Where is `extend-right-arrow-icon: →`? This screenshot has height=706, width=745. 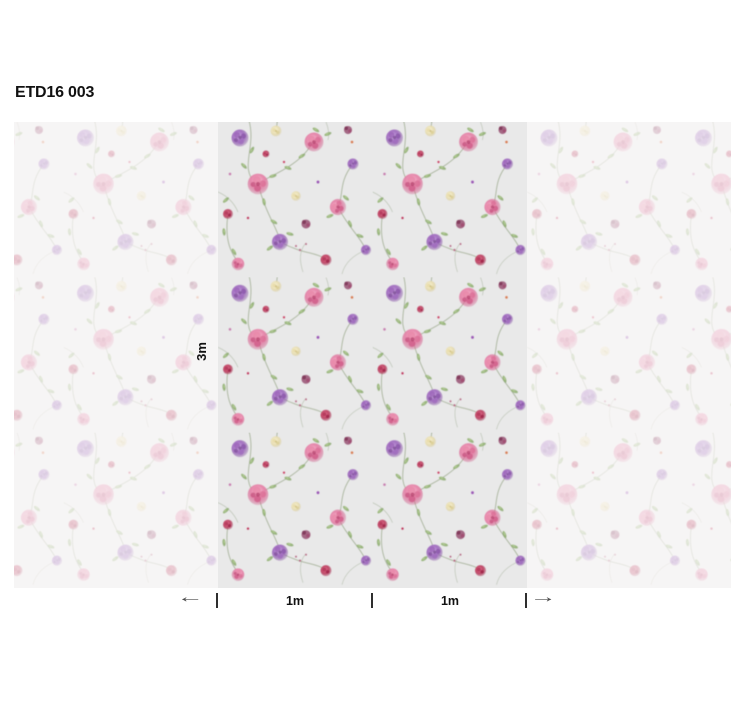
extend-right-arrow-icon: → is located at coordinates (543, 597).